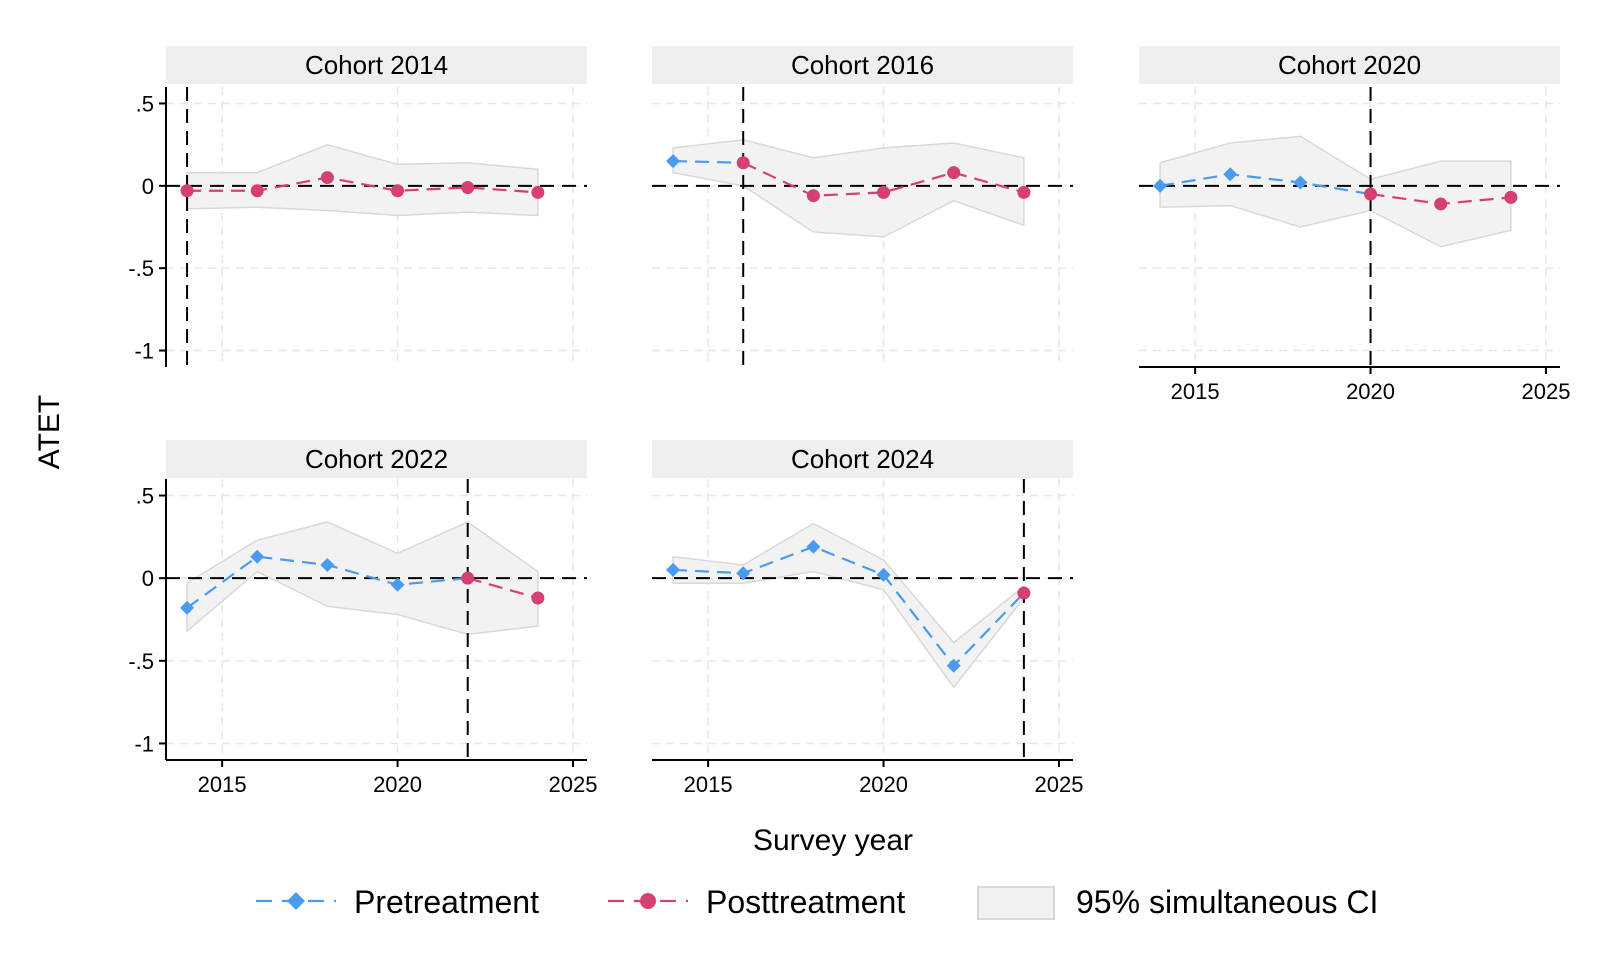 This screenshot has height=972, width=1620. What do you see at coordinates (49, 432) in the screenshot?
I see `y-axis-title: ATET` at bounding box center [49, 432].